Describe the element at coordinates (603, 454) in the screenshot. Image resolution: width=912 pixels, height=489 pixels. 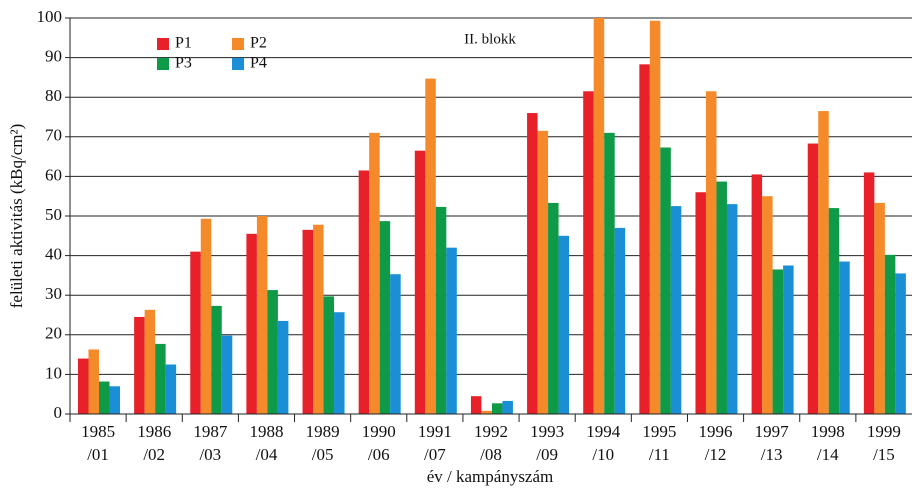
I see `x-tick-label: /10` at that location.